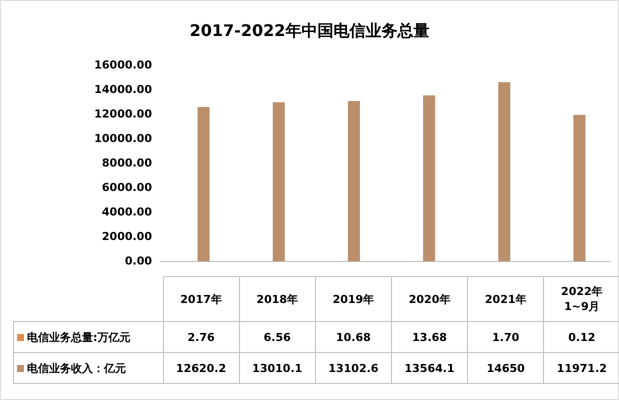 The width and height of the screenshot is (619, 400). I want to click on y-tick-label: 0.00, so click(138, 261).